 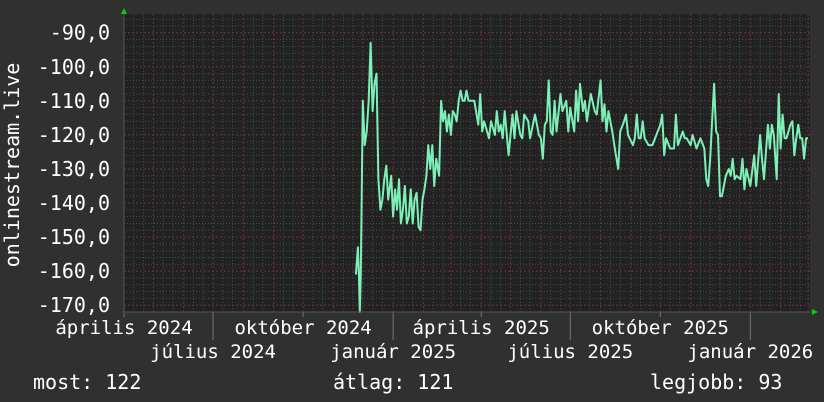 I want to click on y-tick-label: -170,0, so click(x=74, y=305).